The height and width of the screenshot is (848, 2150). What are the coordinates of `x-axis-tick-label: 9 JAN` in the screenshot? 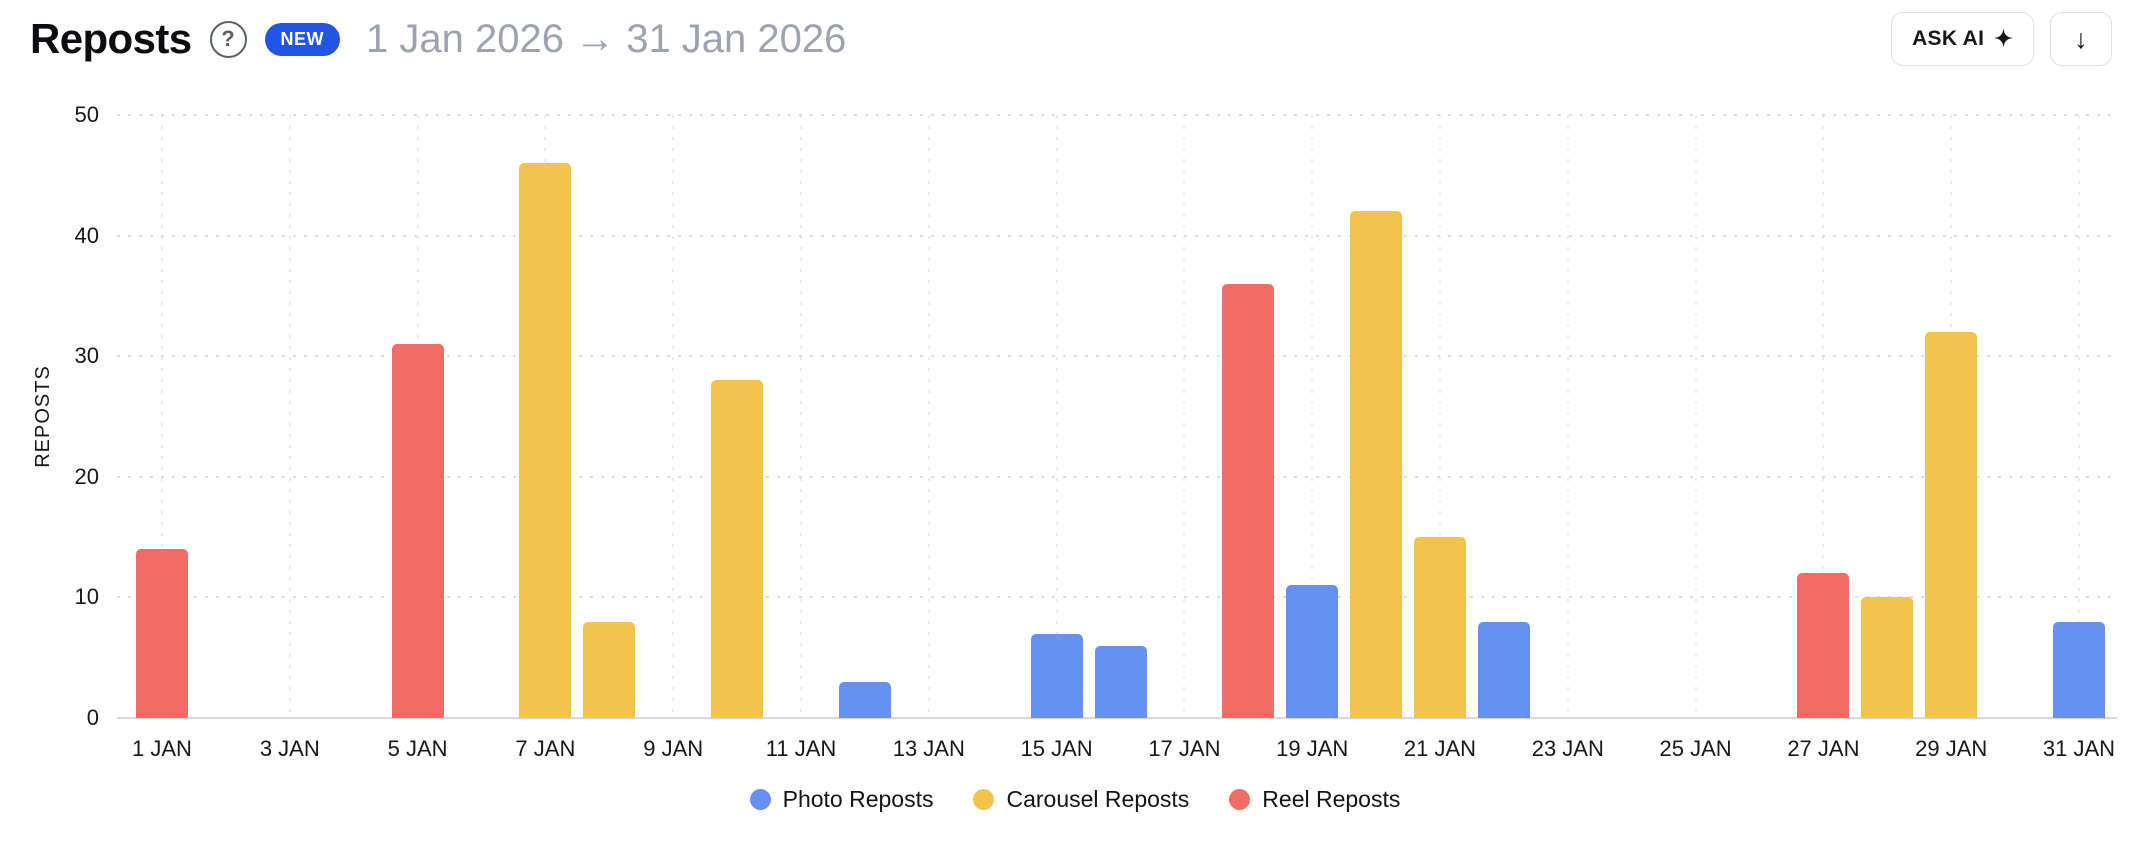 It's located at (673, 748).